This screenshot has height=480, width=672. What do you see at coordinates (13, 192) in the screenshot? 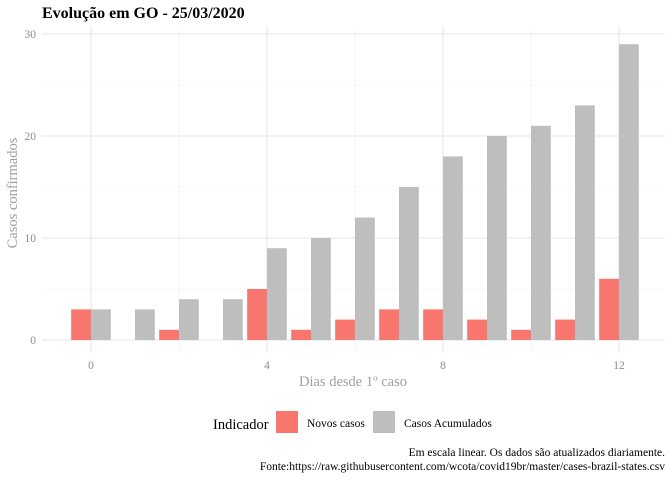
I see `y-axis-title: Casos confirmados` at bounding box center [13, 192].